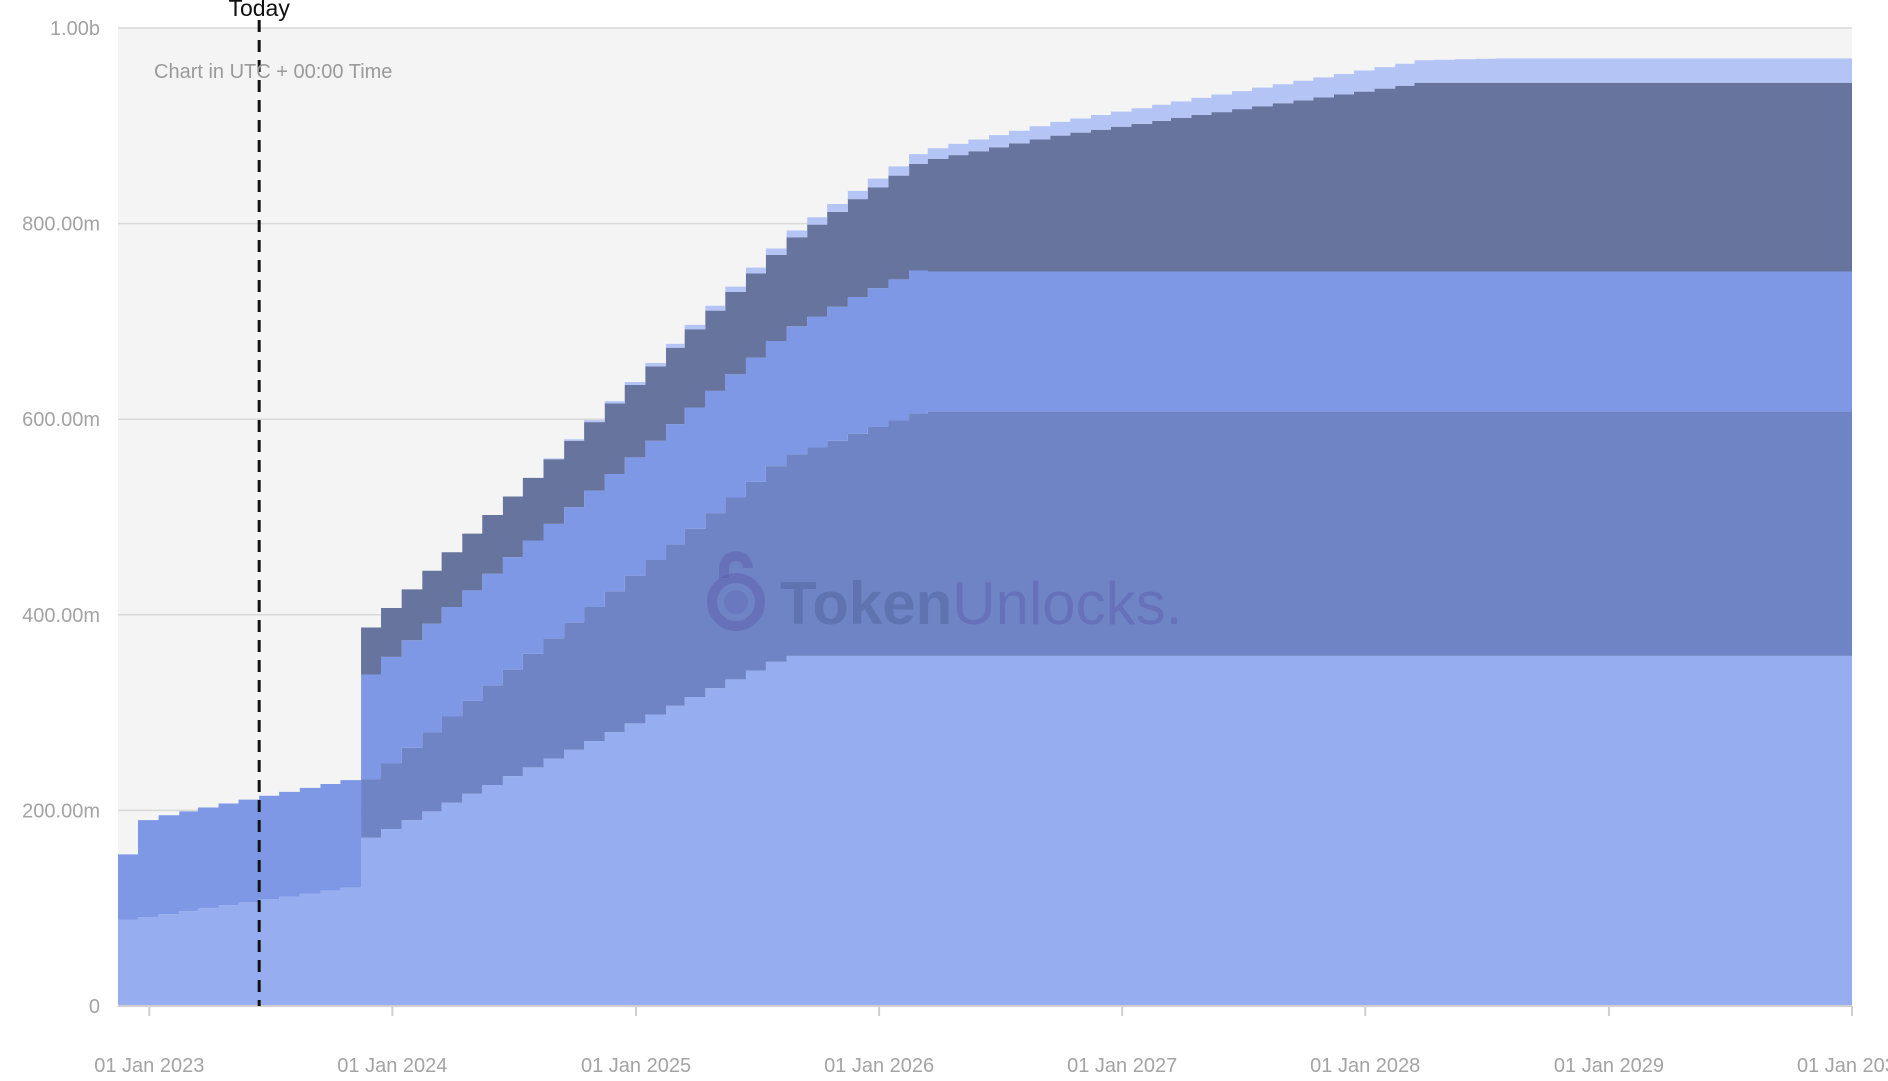  I want to click on x-axis-ticks, so click(1000, 1011).